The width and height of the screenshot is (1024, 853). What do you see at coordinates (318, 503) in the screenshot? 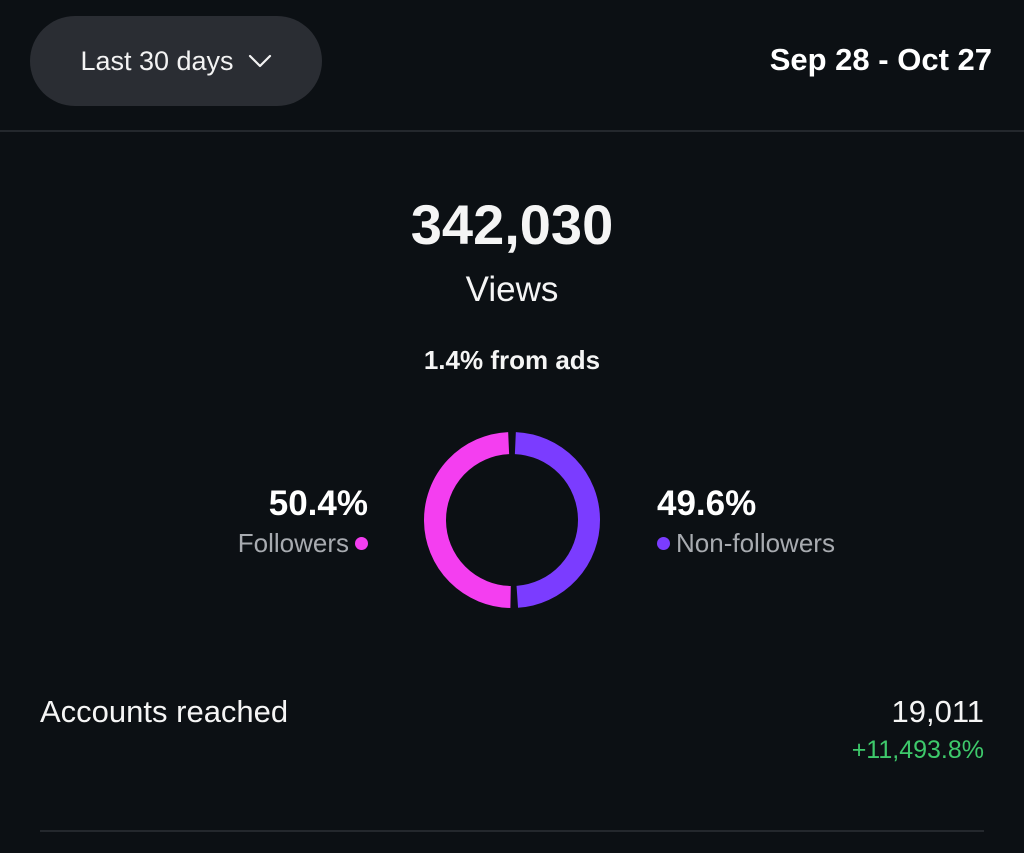
I see `followers-percent: 50.4%` at bounding box center [318, 503].